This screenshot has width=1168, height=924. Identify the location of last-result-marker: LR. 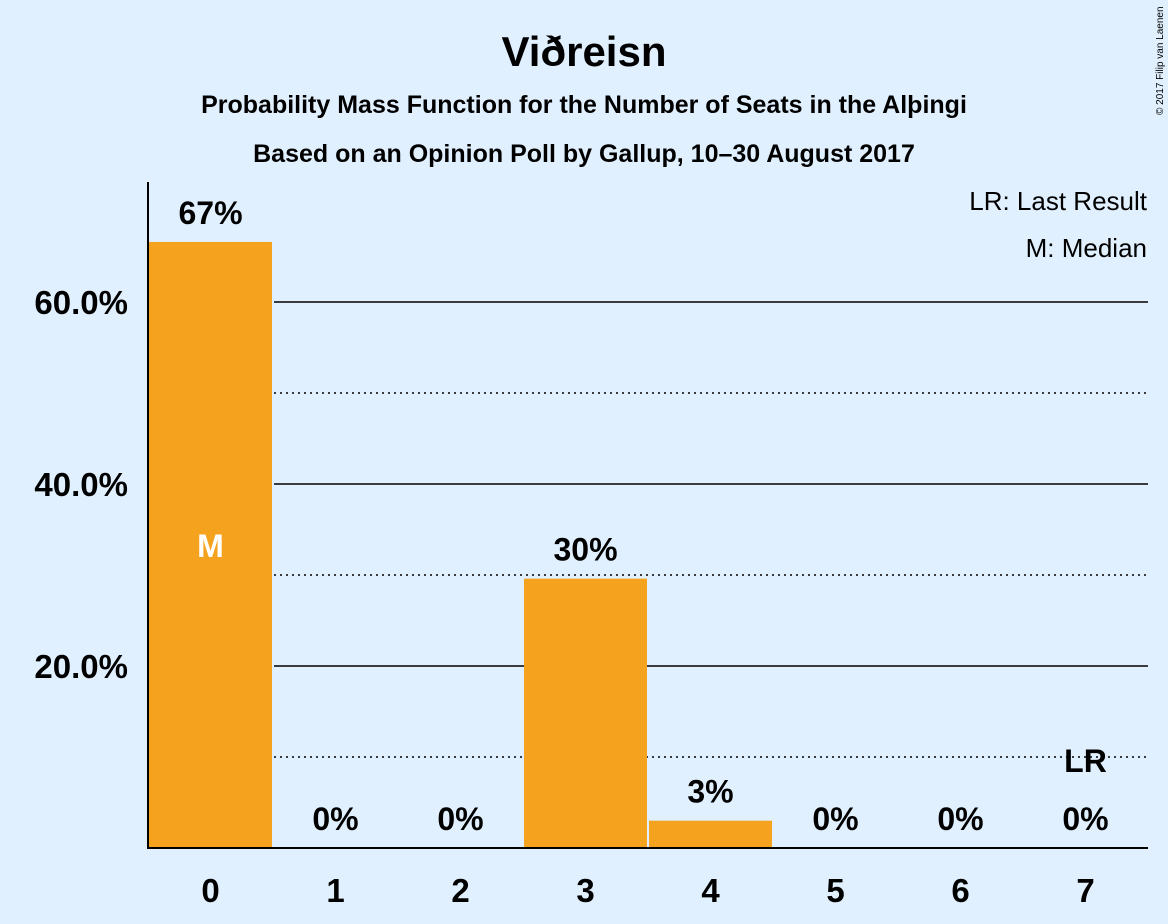
(1085, 761).